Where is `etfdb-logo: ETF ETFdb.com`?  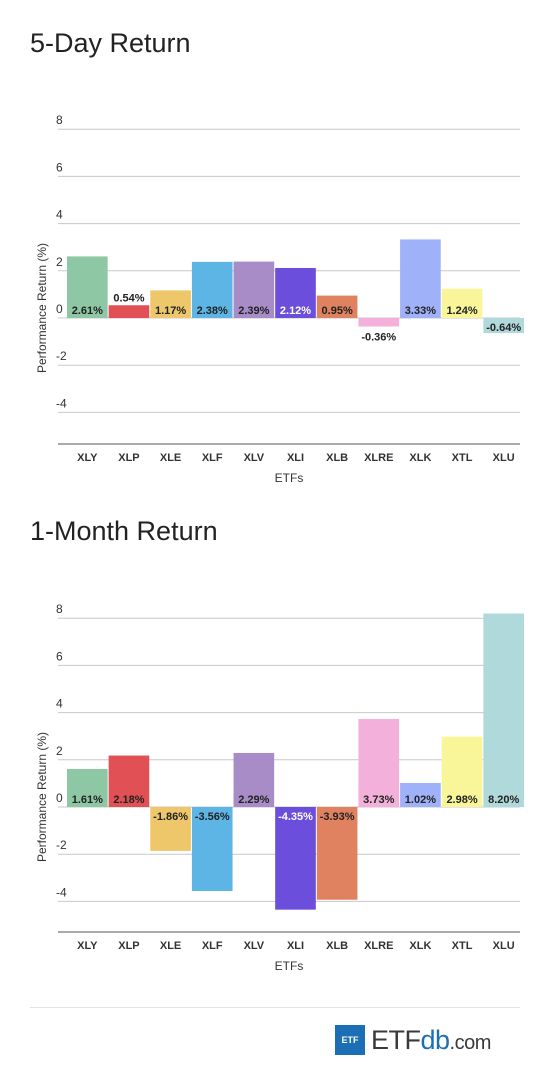 etfdb-logo: ETF ETFdb.com is located at coordinates (413, 1040).